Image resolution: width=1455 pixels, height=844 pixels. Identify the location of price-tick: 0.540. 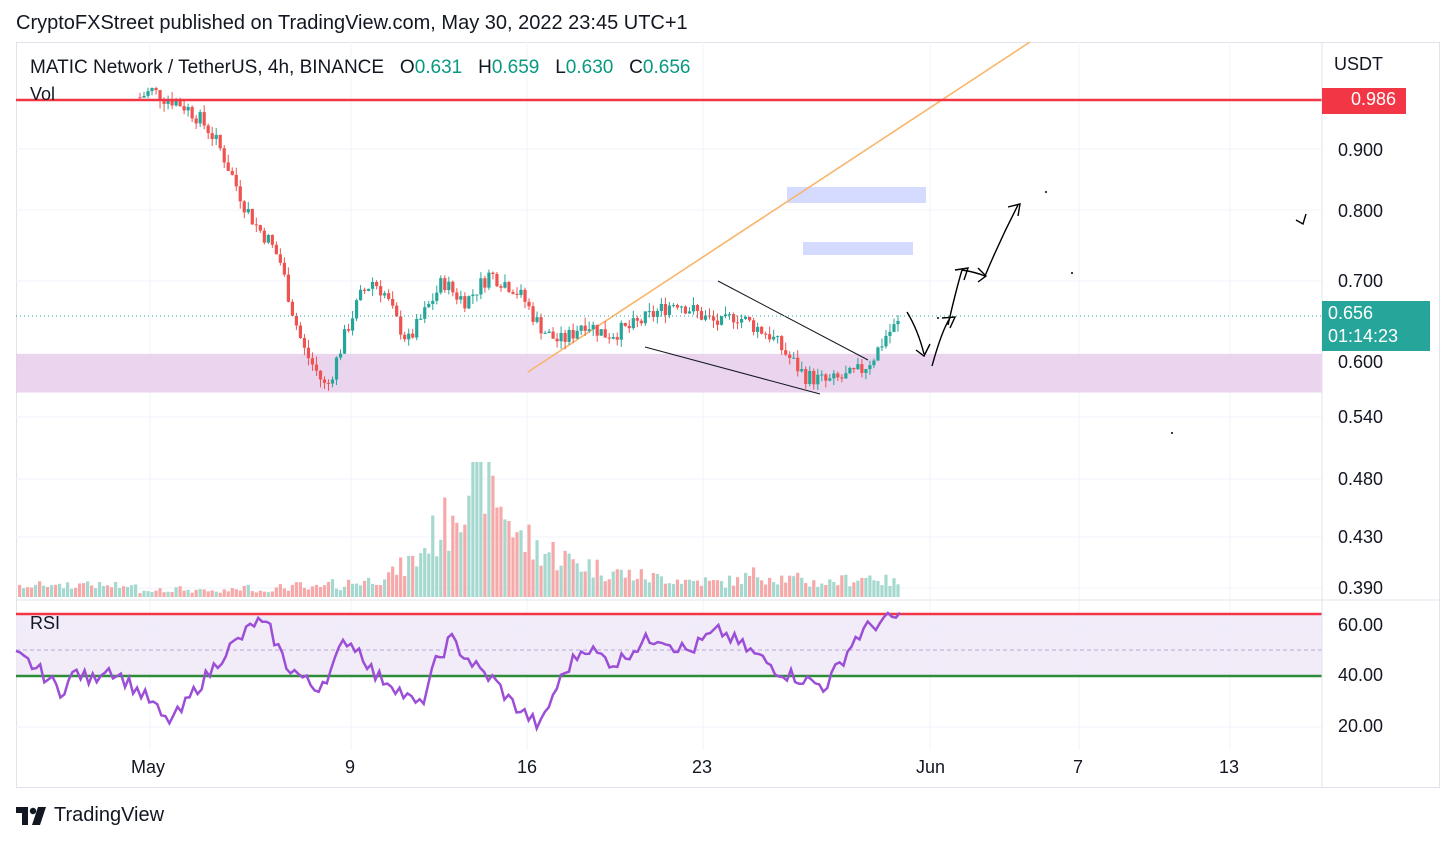
(1361, 417).